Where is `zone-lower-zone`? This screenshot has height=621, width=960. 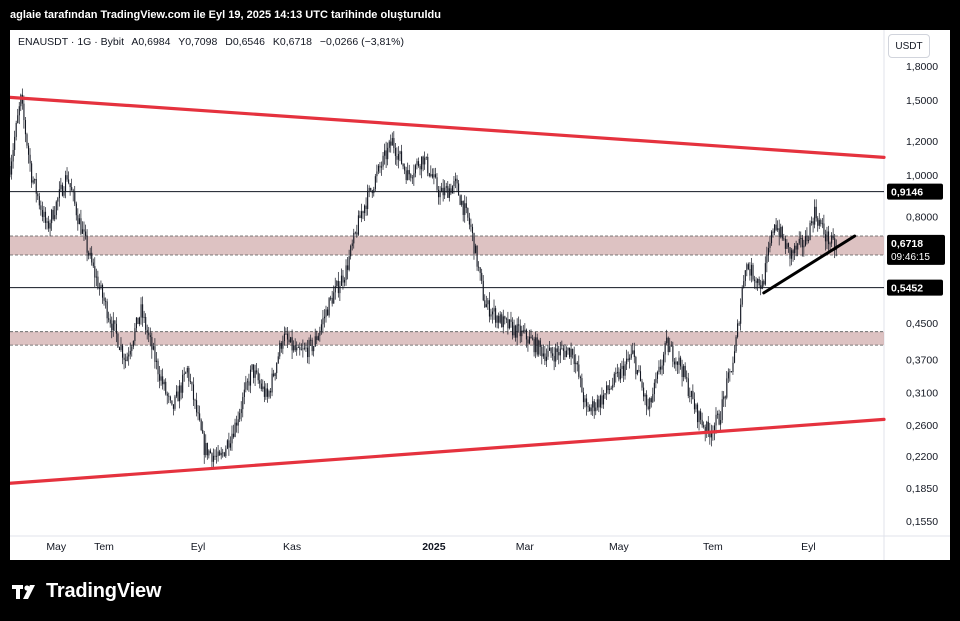
zone-lower-zone is located at coordinates (447, 338).